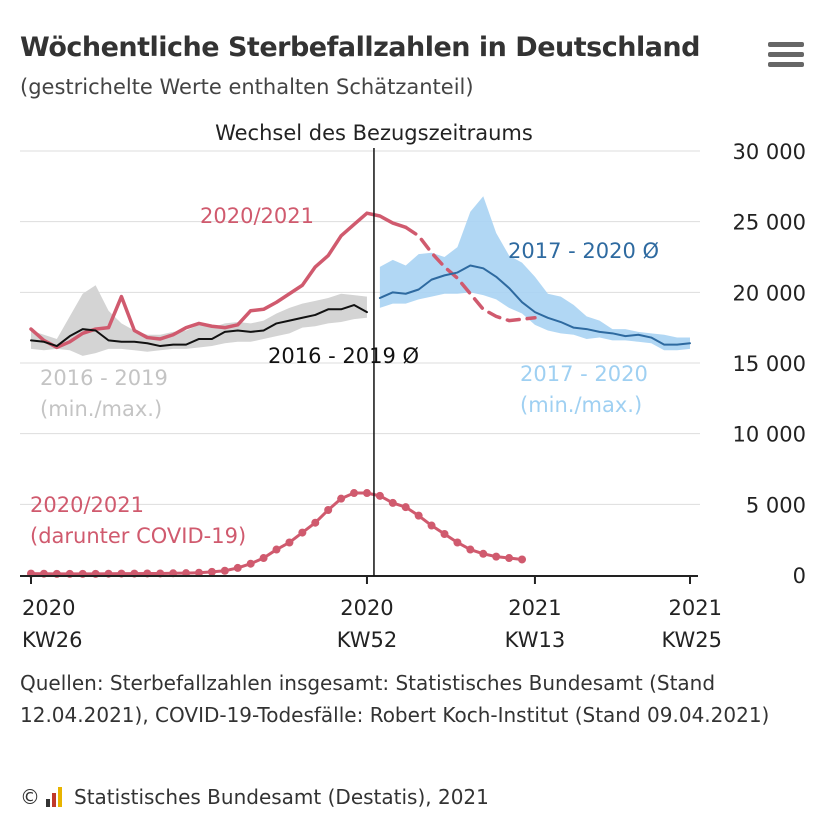 This screenshot has width=828, height=838. What do you see at coordinates (199, 326) in the screenshot?
I see `line-avg-2016-2019` at bounding box center [199, 326].